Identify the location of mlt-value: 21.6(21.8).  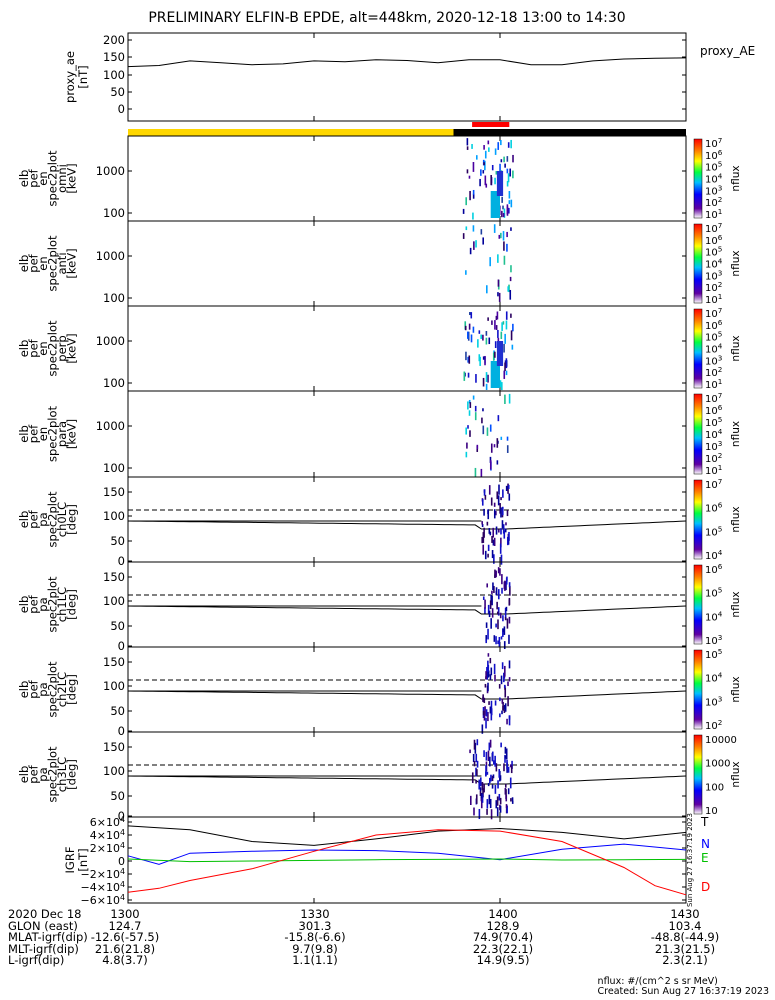
(125, 948).